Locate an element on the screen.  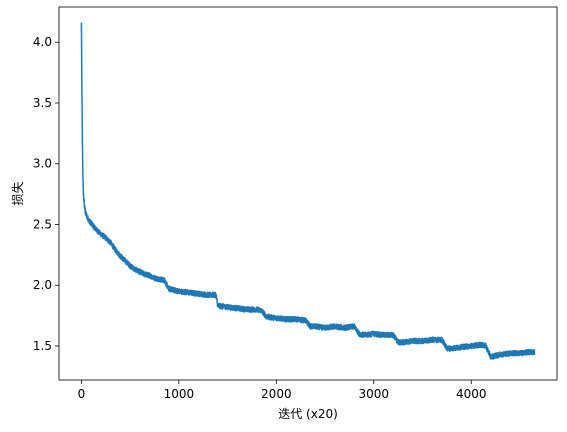
y-tick-label: 3.0 is located at coordinates (42, 164).